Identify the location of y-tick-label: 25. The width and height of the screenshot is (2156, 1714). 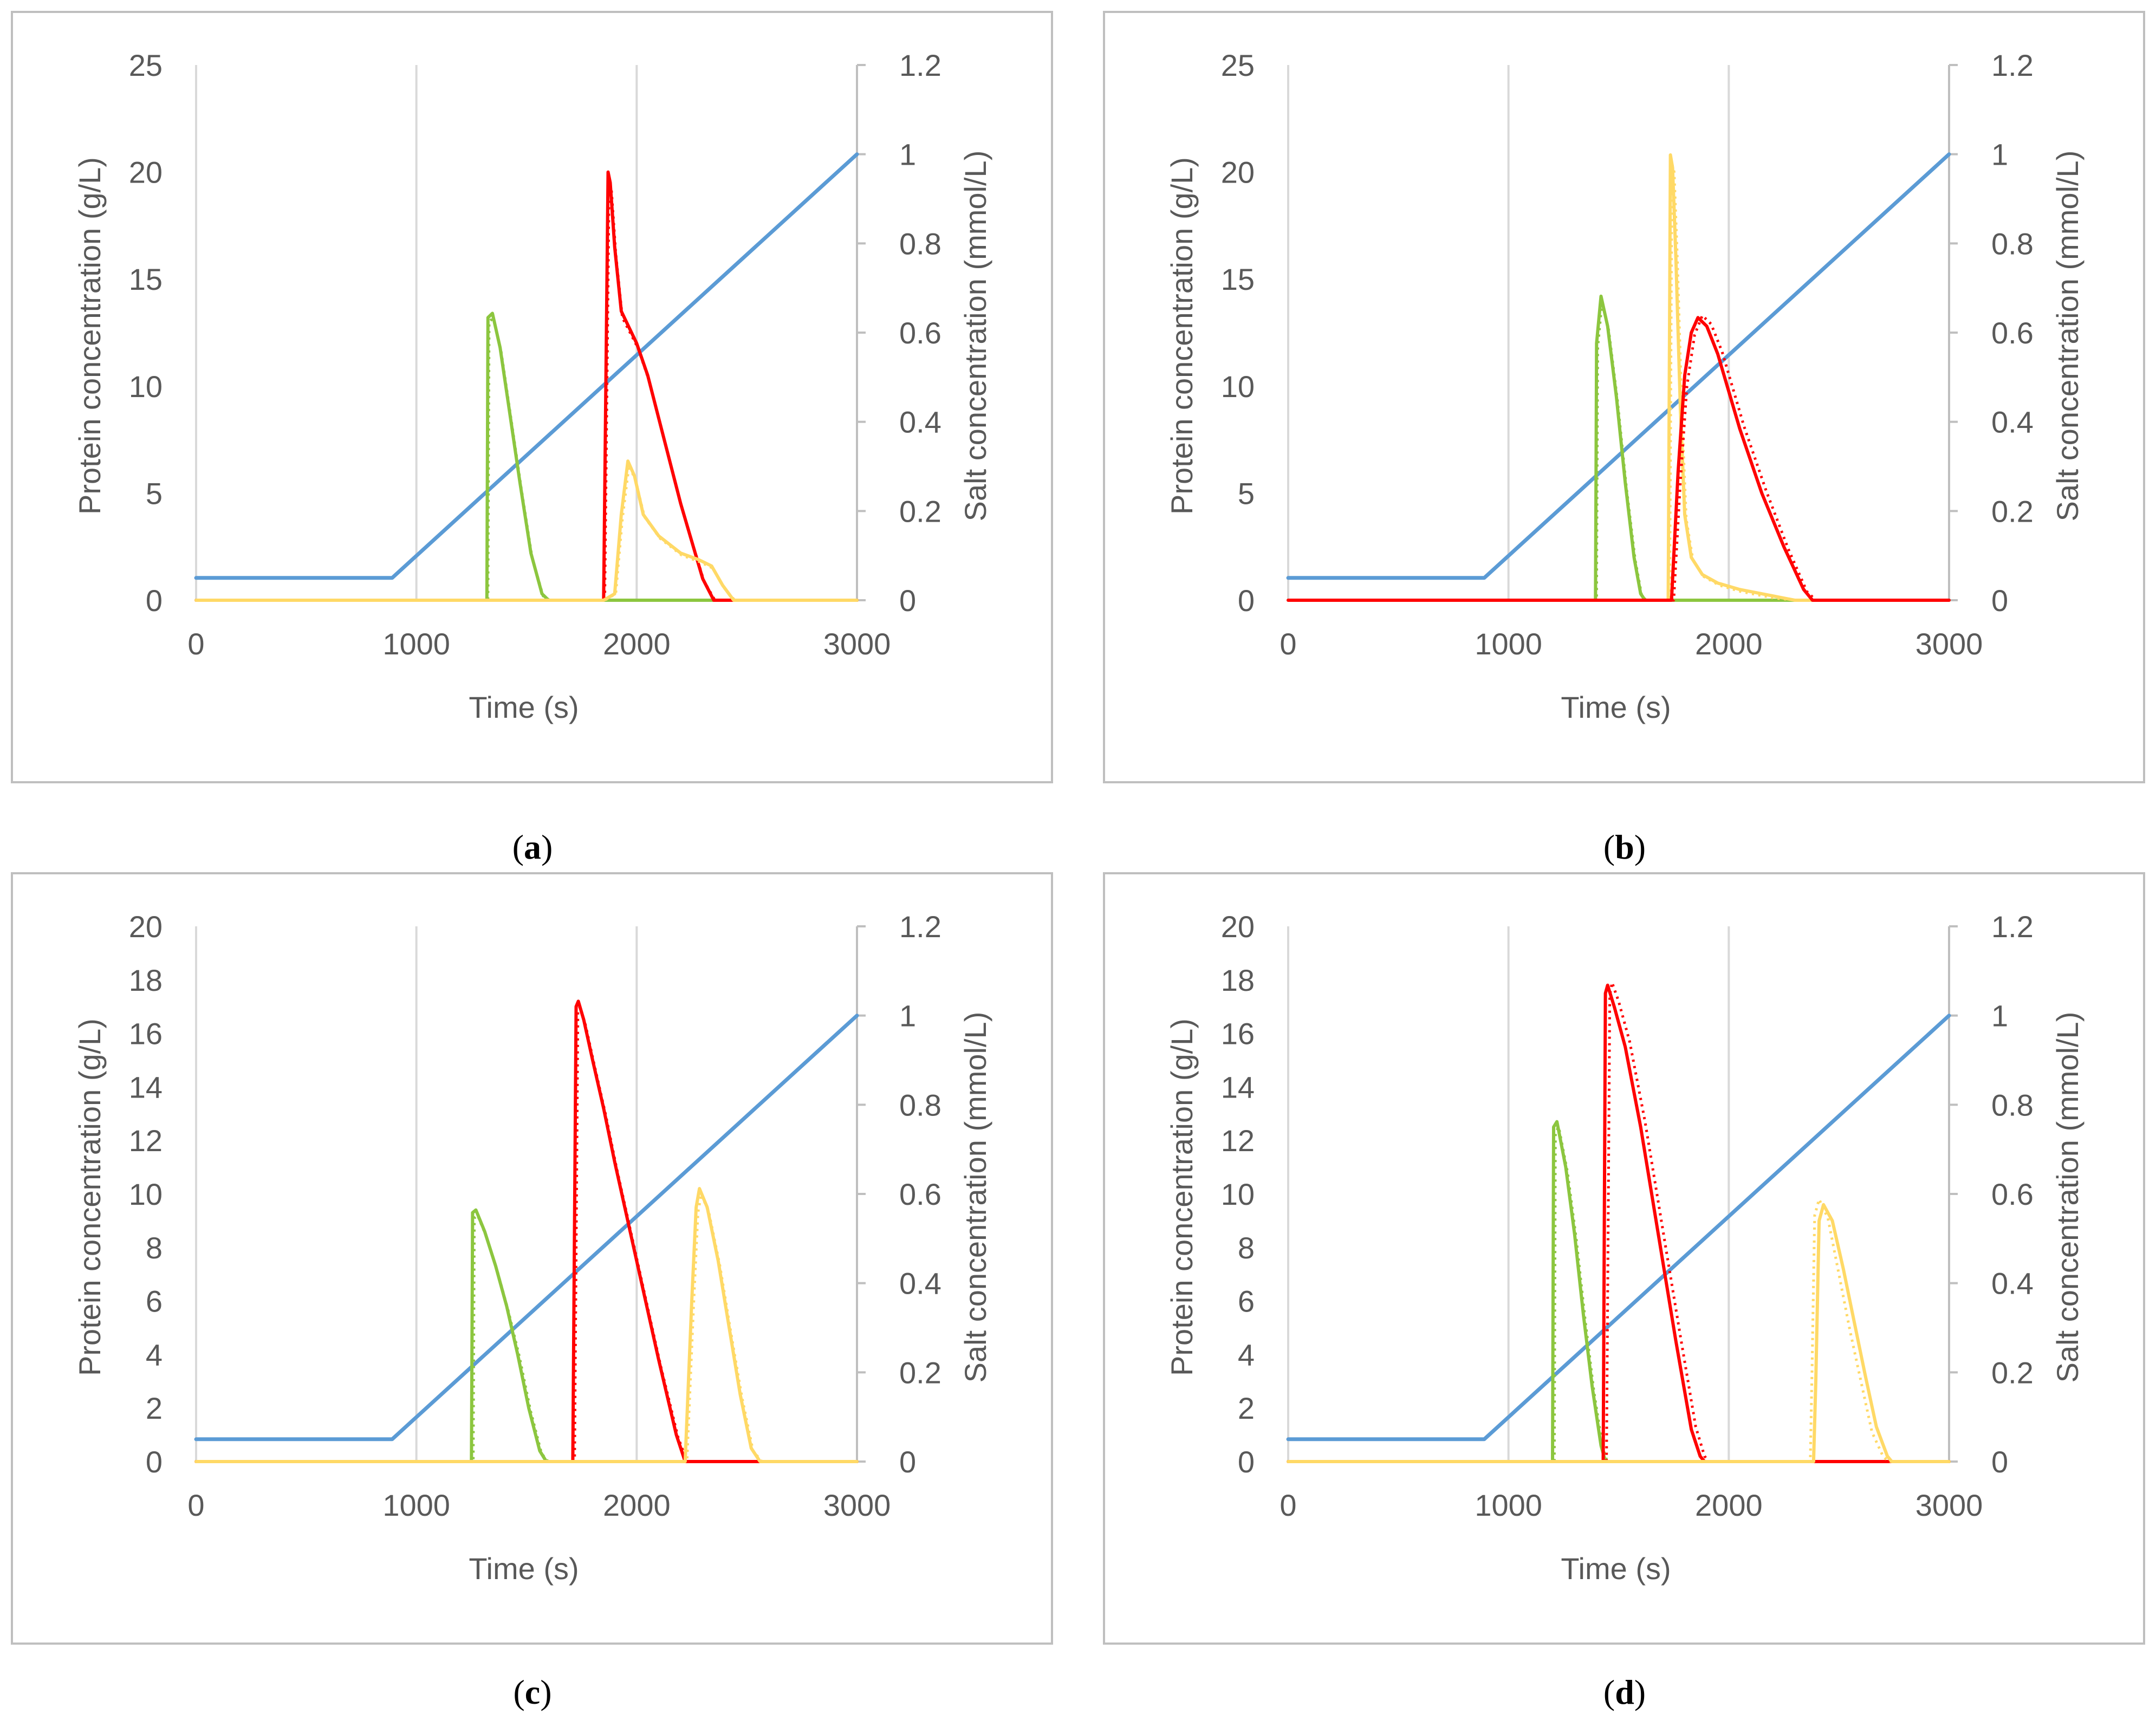
(1238, 65).